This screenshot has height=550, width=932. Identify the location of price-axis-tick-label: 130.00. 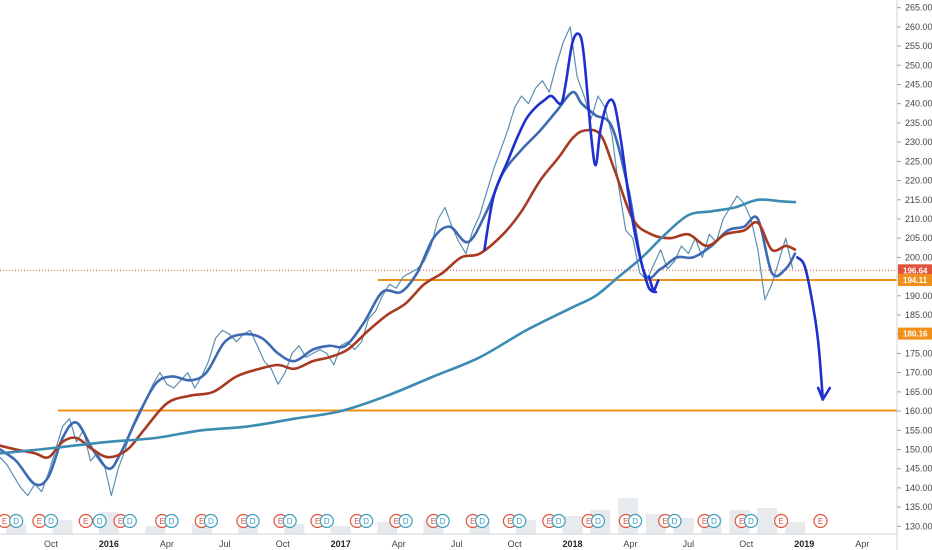
(918, 526).